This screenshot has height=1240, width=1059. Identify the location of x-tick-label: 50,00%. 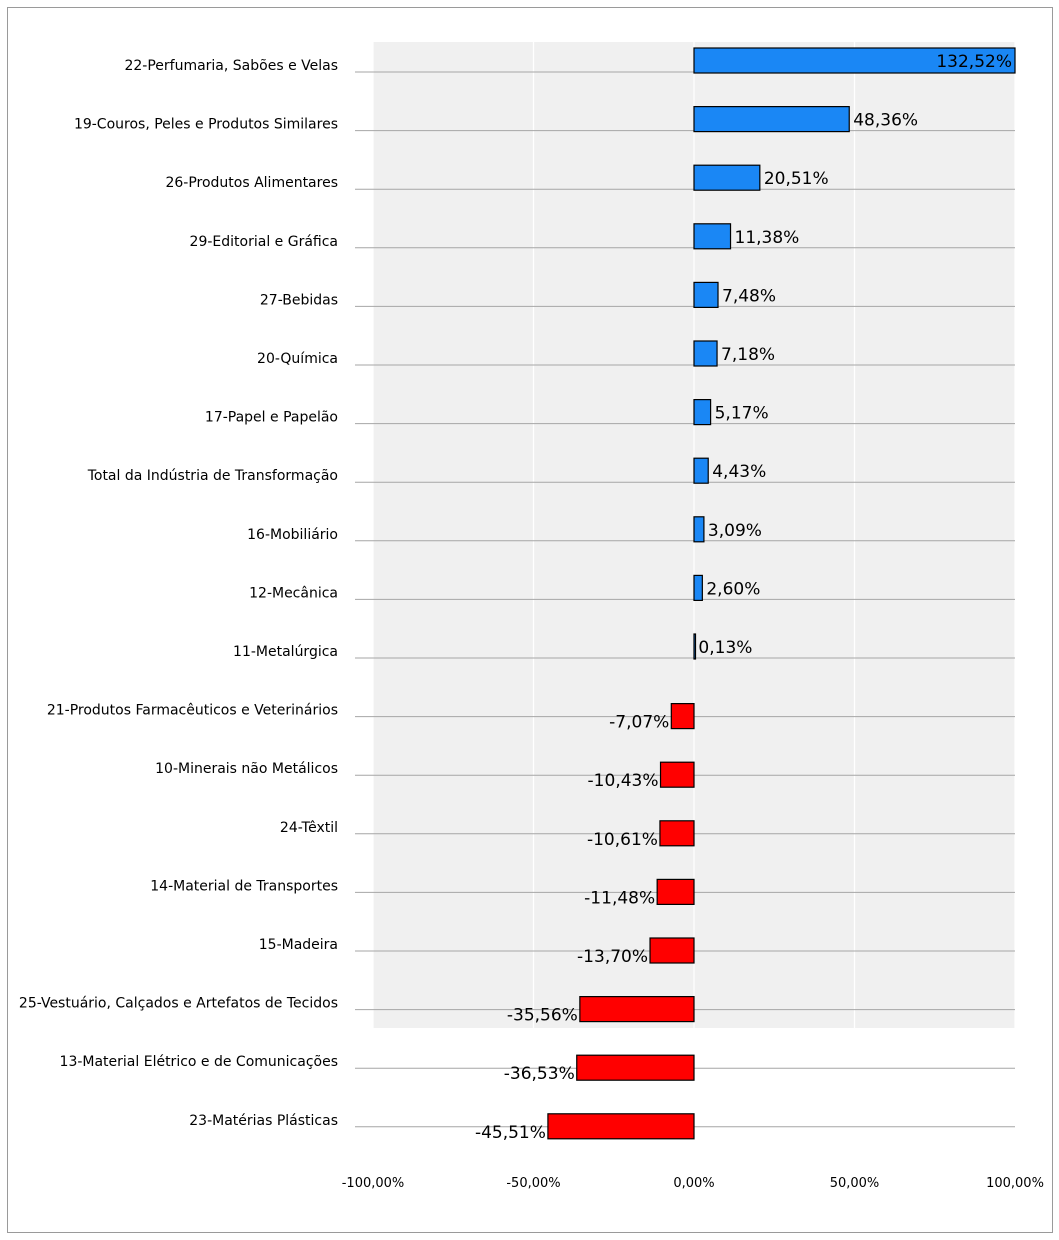
(855, 1183).